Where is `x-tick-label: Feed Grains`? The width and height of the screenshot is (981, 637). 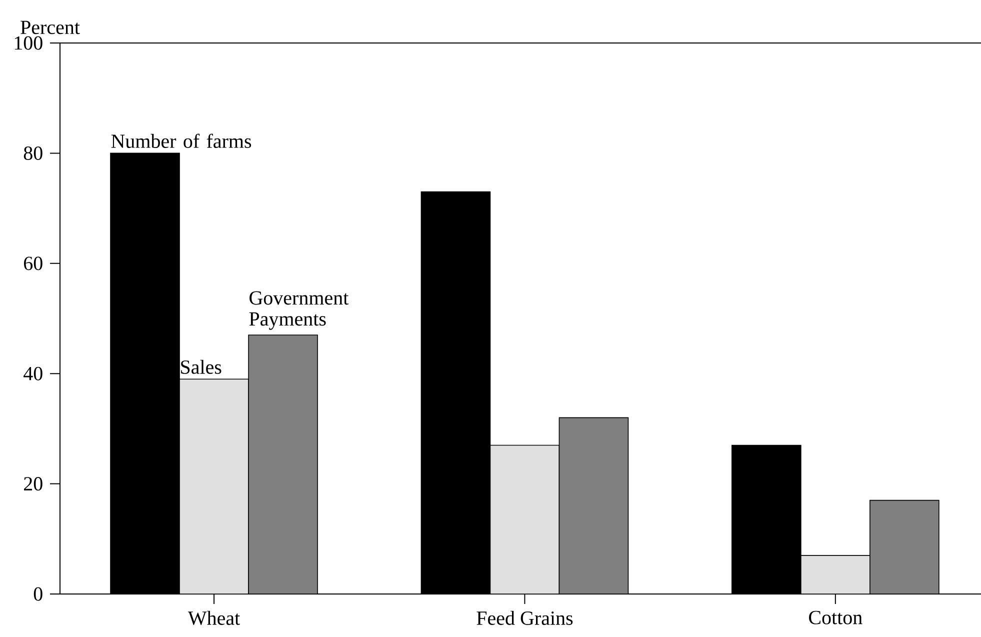 x-tick-label: Feed Grains is located at coordinates (524, 617).